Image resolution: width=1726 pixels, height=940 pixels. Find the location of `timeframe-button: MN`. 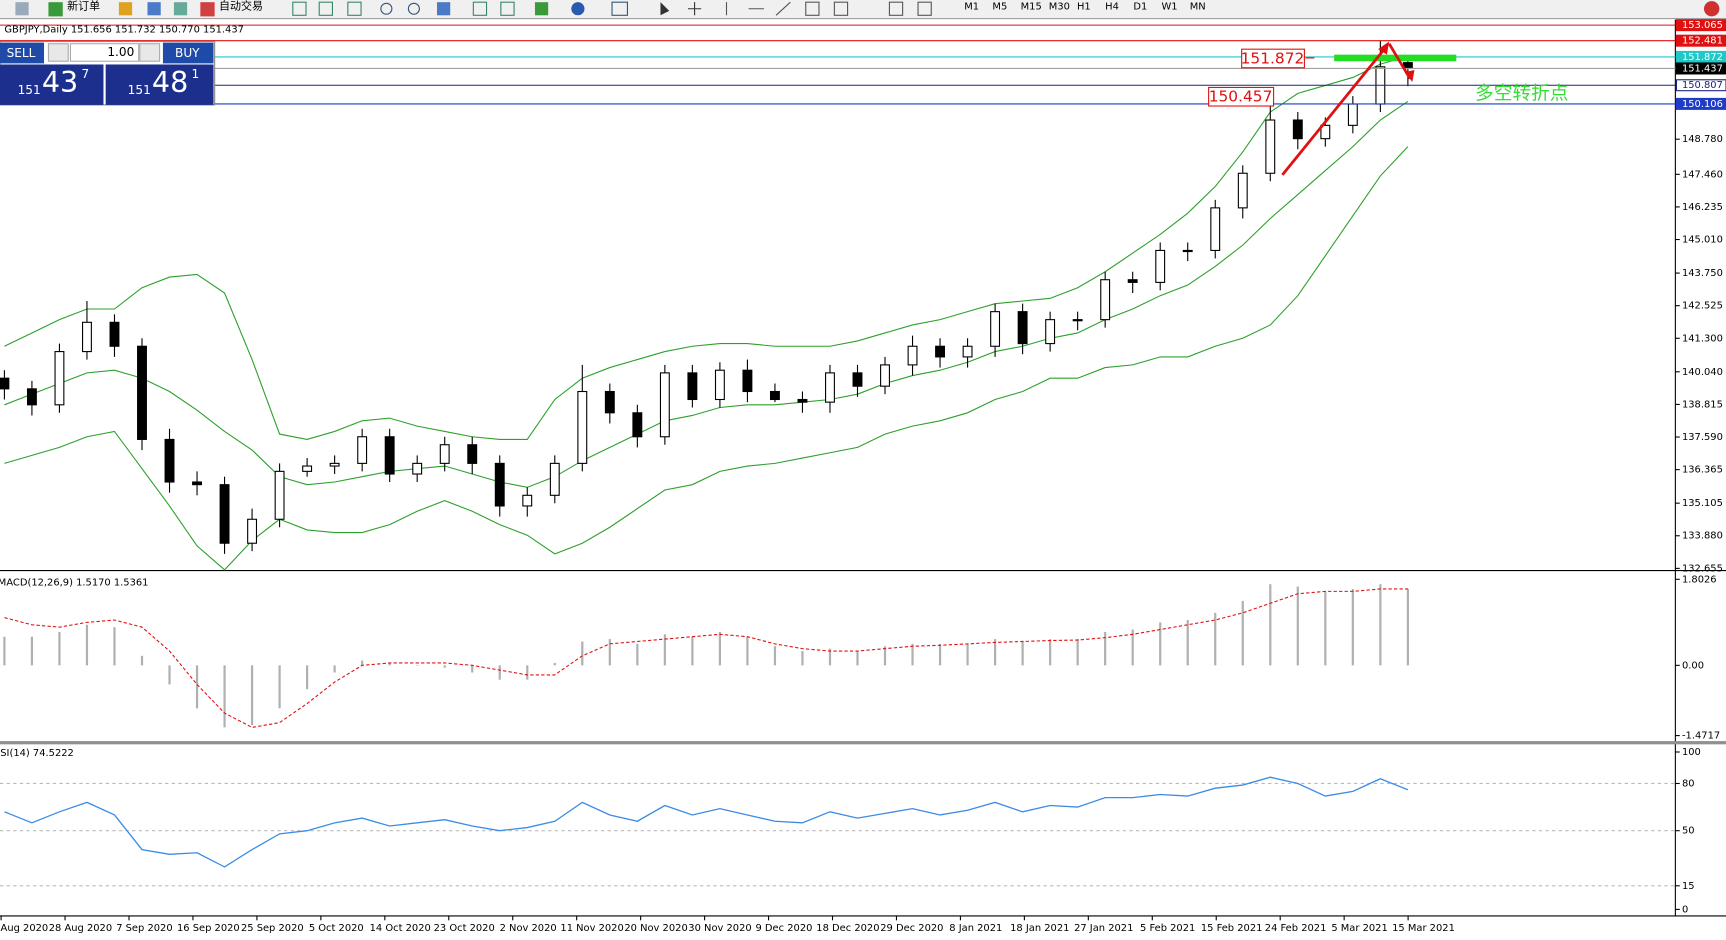

timeframe-button: MN is located at coordinates (1198, 7).